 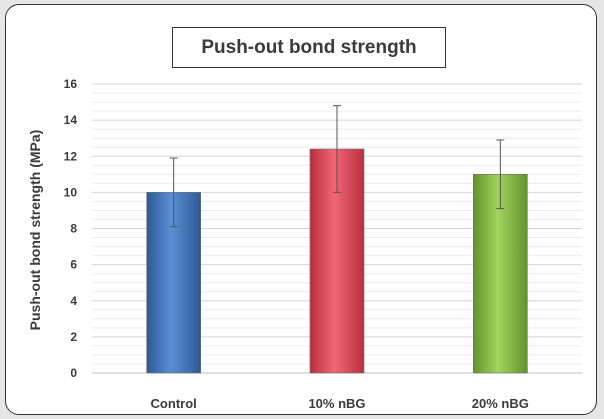 I want to click on y-tick-labels: 0 2 4 6 8 10 12 14 16, so click(x=71, y=228).